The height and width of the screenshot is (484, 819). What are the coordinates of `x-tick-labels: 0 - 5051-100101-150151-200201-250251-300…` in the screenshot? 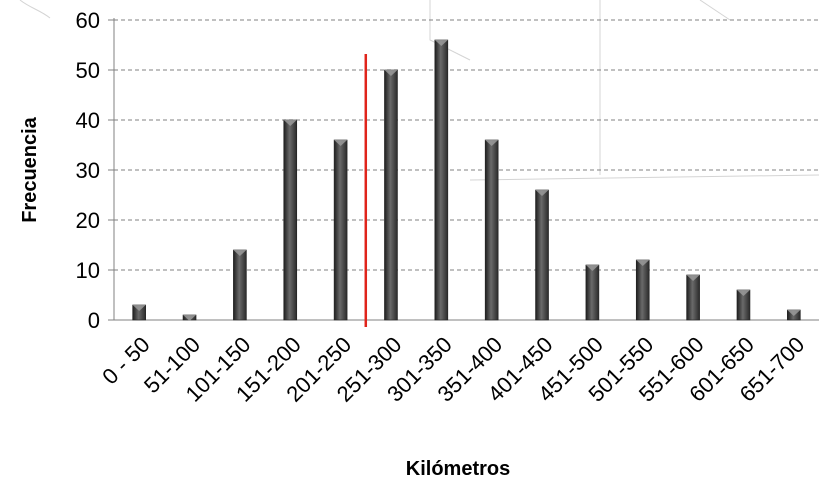 It's located at (453, 369).